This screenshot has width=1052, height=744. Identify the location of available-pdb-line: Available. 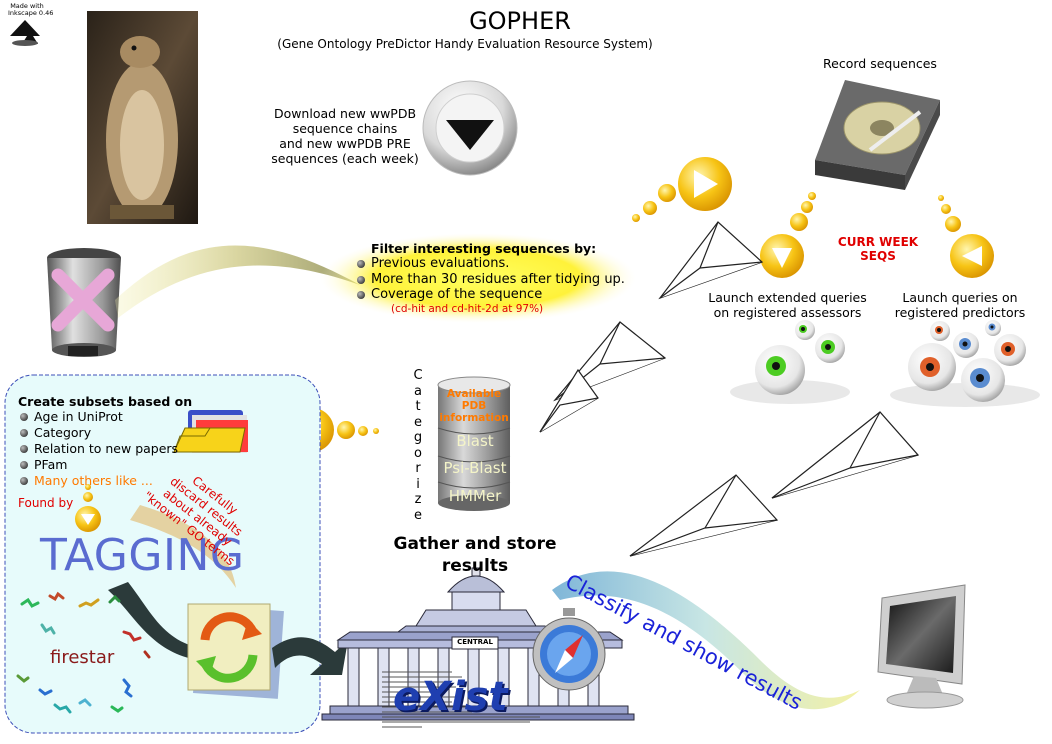
(474, 394).